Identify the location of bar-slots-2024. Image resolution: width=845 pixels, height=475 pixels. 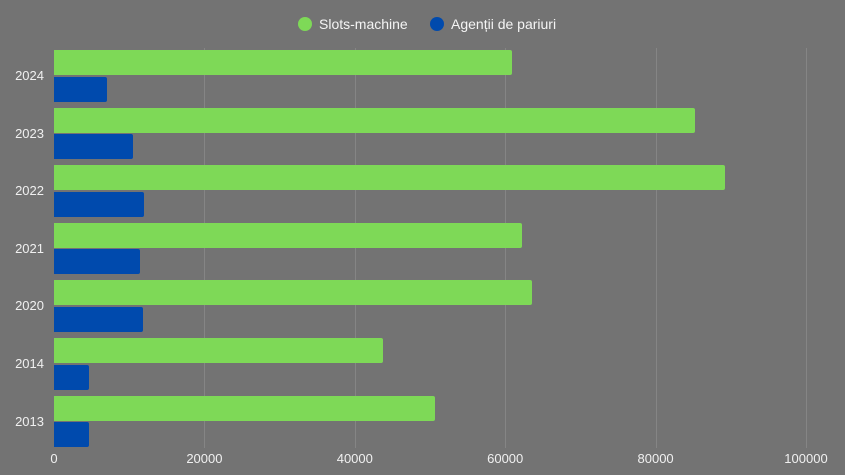
(283, 62).